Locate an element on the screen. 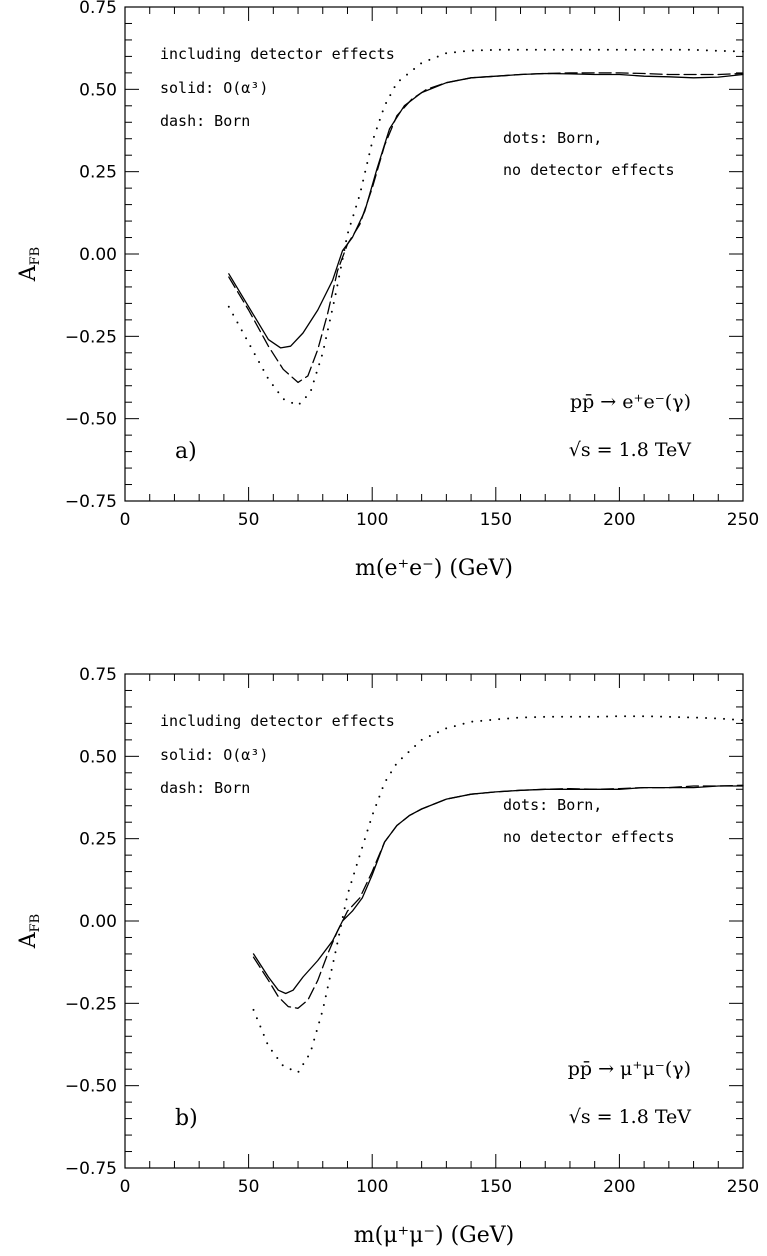 The image size is (767, 1256). annotation-process: pp̄ → e⁺e⁻(γ) is located at coordinates (630, 402).